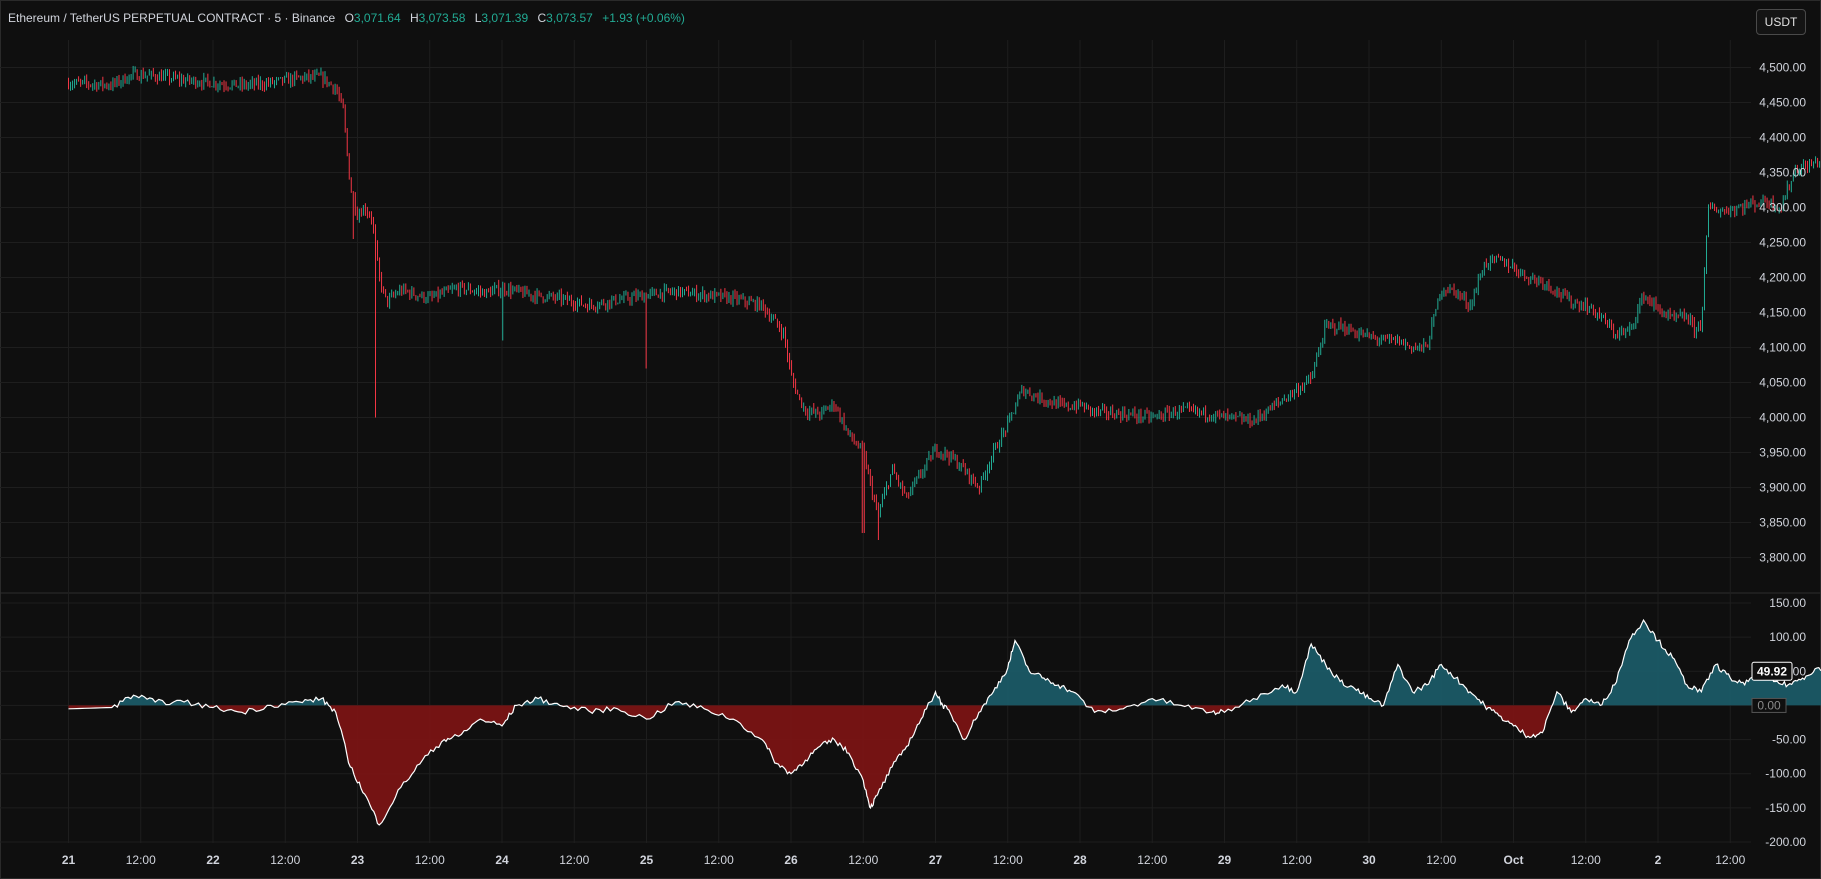  I want to click on osc-tick-label: 100.00, so click(1787, 637).